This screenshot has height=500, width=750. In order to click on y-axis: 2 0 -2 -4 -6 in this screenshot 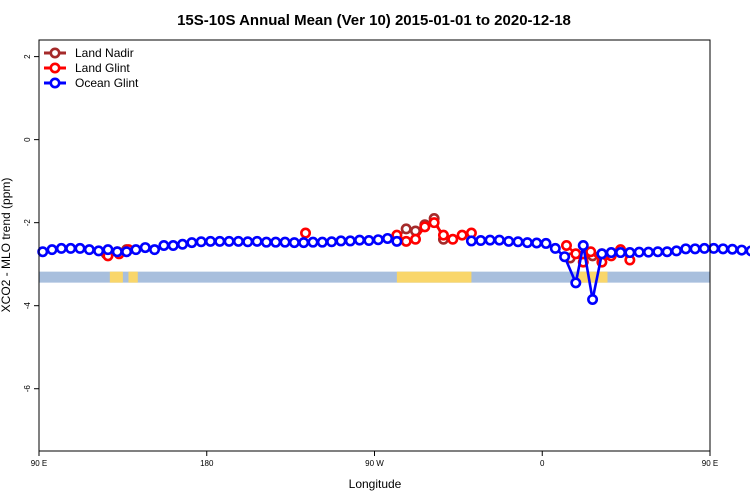, I will do `click(31, 223)`.